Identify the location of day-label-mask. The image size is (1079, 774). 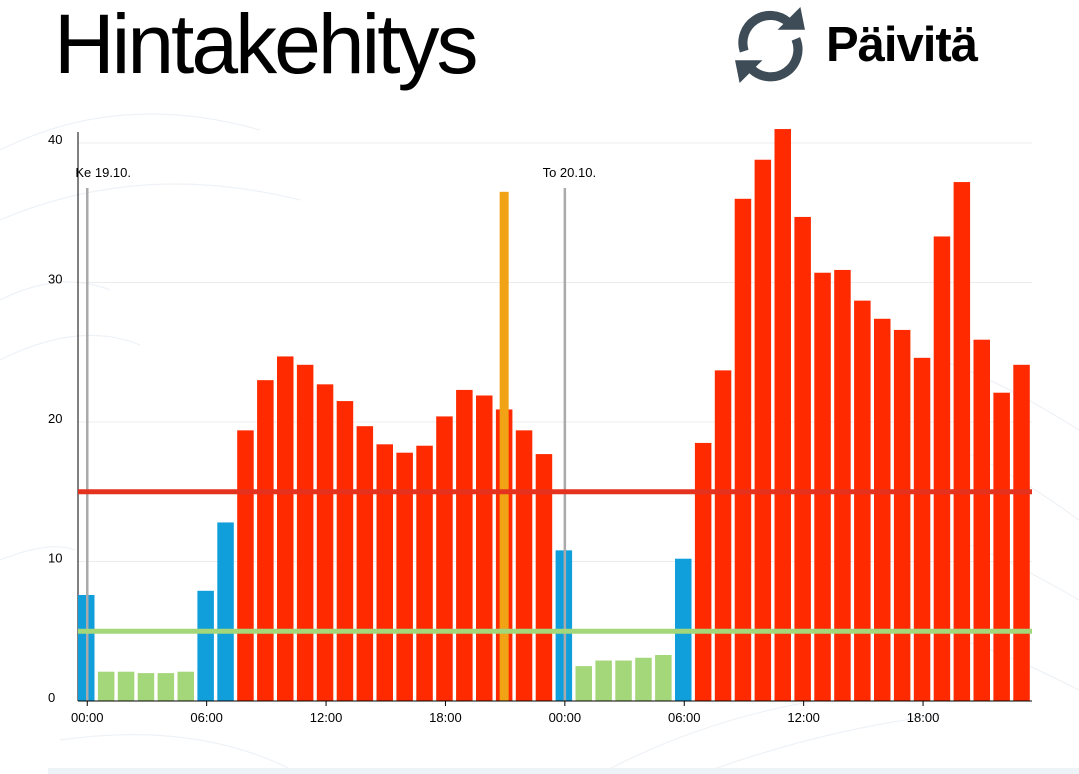
(38, 172).